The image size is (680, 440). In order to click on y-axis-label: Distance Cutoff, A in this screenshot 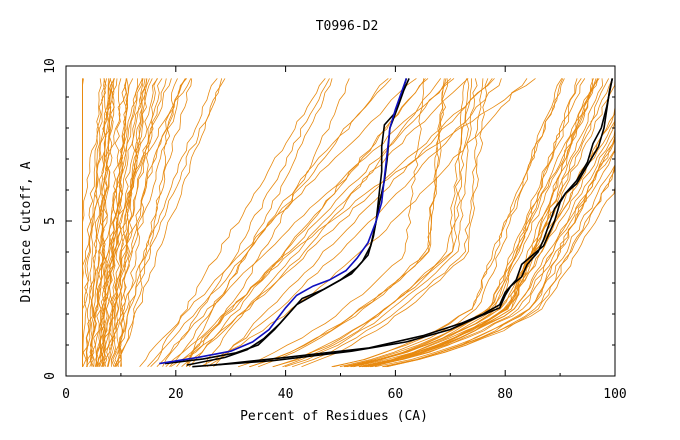, I will do `click(26, 231)`.